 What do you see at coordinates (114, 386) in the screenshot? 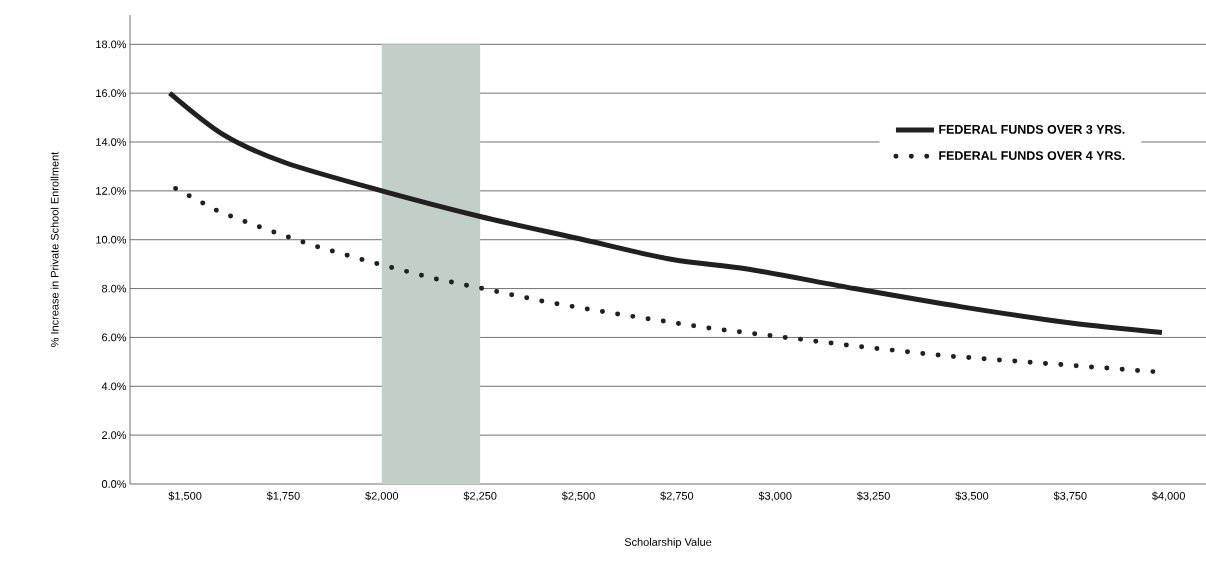
I see `y-tick-label: 4.0%` at bounding box center [114, 386].